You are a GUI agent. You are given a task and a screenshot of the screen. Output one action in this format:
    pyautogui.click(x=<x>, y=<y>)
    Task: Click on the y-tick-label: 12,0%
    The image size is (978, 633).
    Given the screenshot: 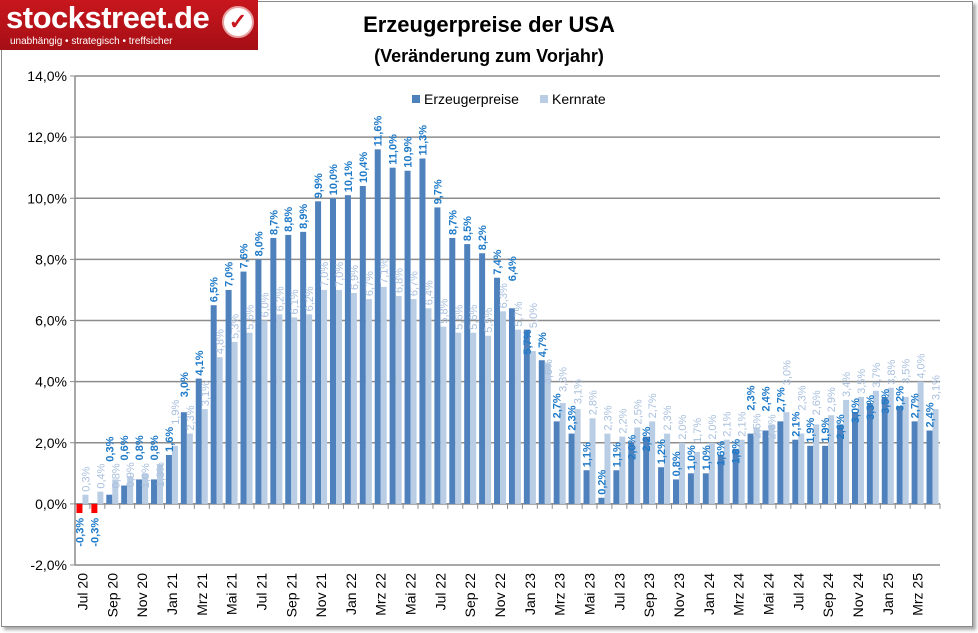 What is the action you would take?
    pyautogui.click(x=47, y=137)
    